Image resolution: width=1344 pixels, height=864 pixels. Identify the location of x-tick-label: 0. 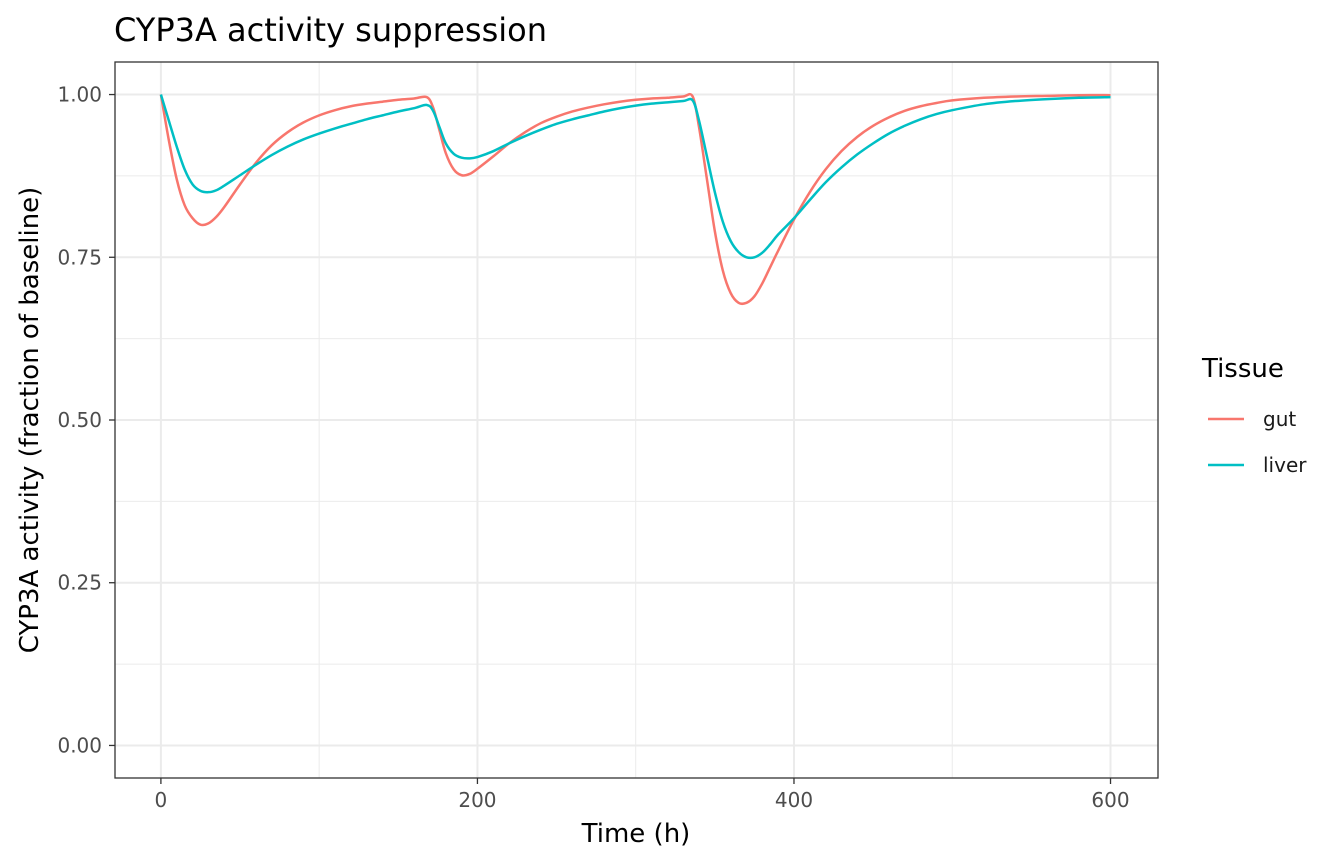
(161, 800).